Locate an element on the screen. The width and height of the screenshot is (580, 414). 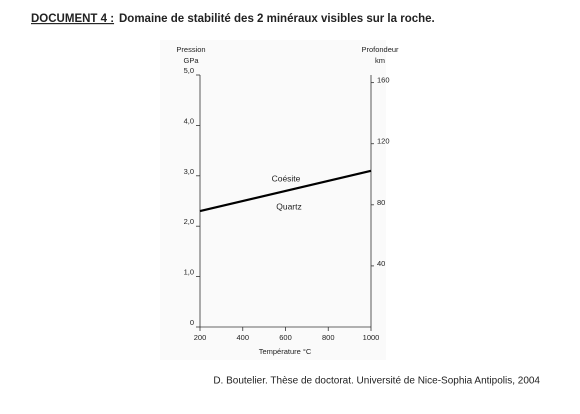
y2-tick-label: 80 is located at coordinates (381, 202).